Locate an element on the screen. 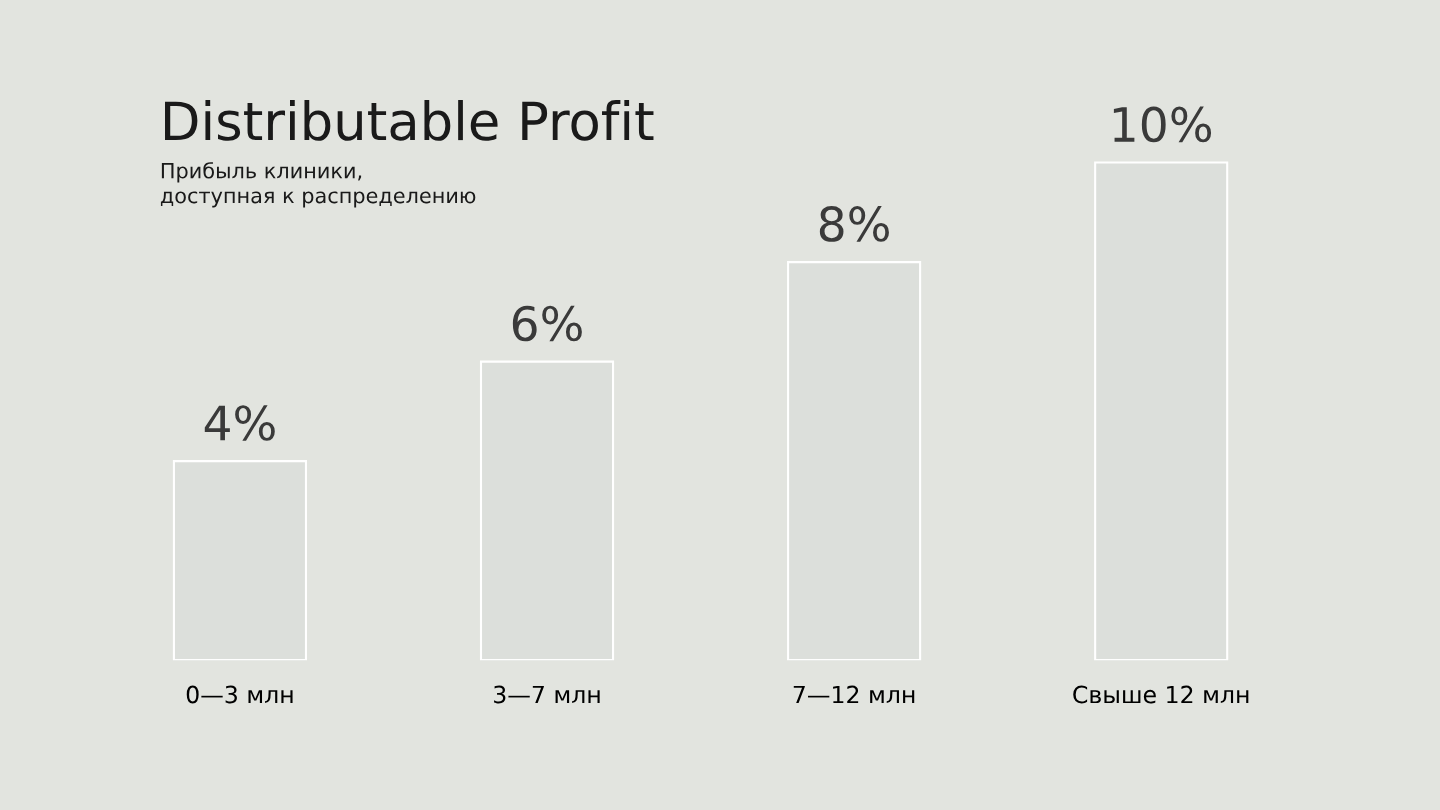 The width and height of the screenshot is (1440, 810). chart-title: Distributable Profit is located at coordinates (409, 120).